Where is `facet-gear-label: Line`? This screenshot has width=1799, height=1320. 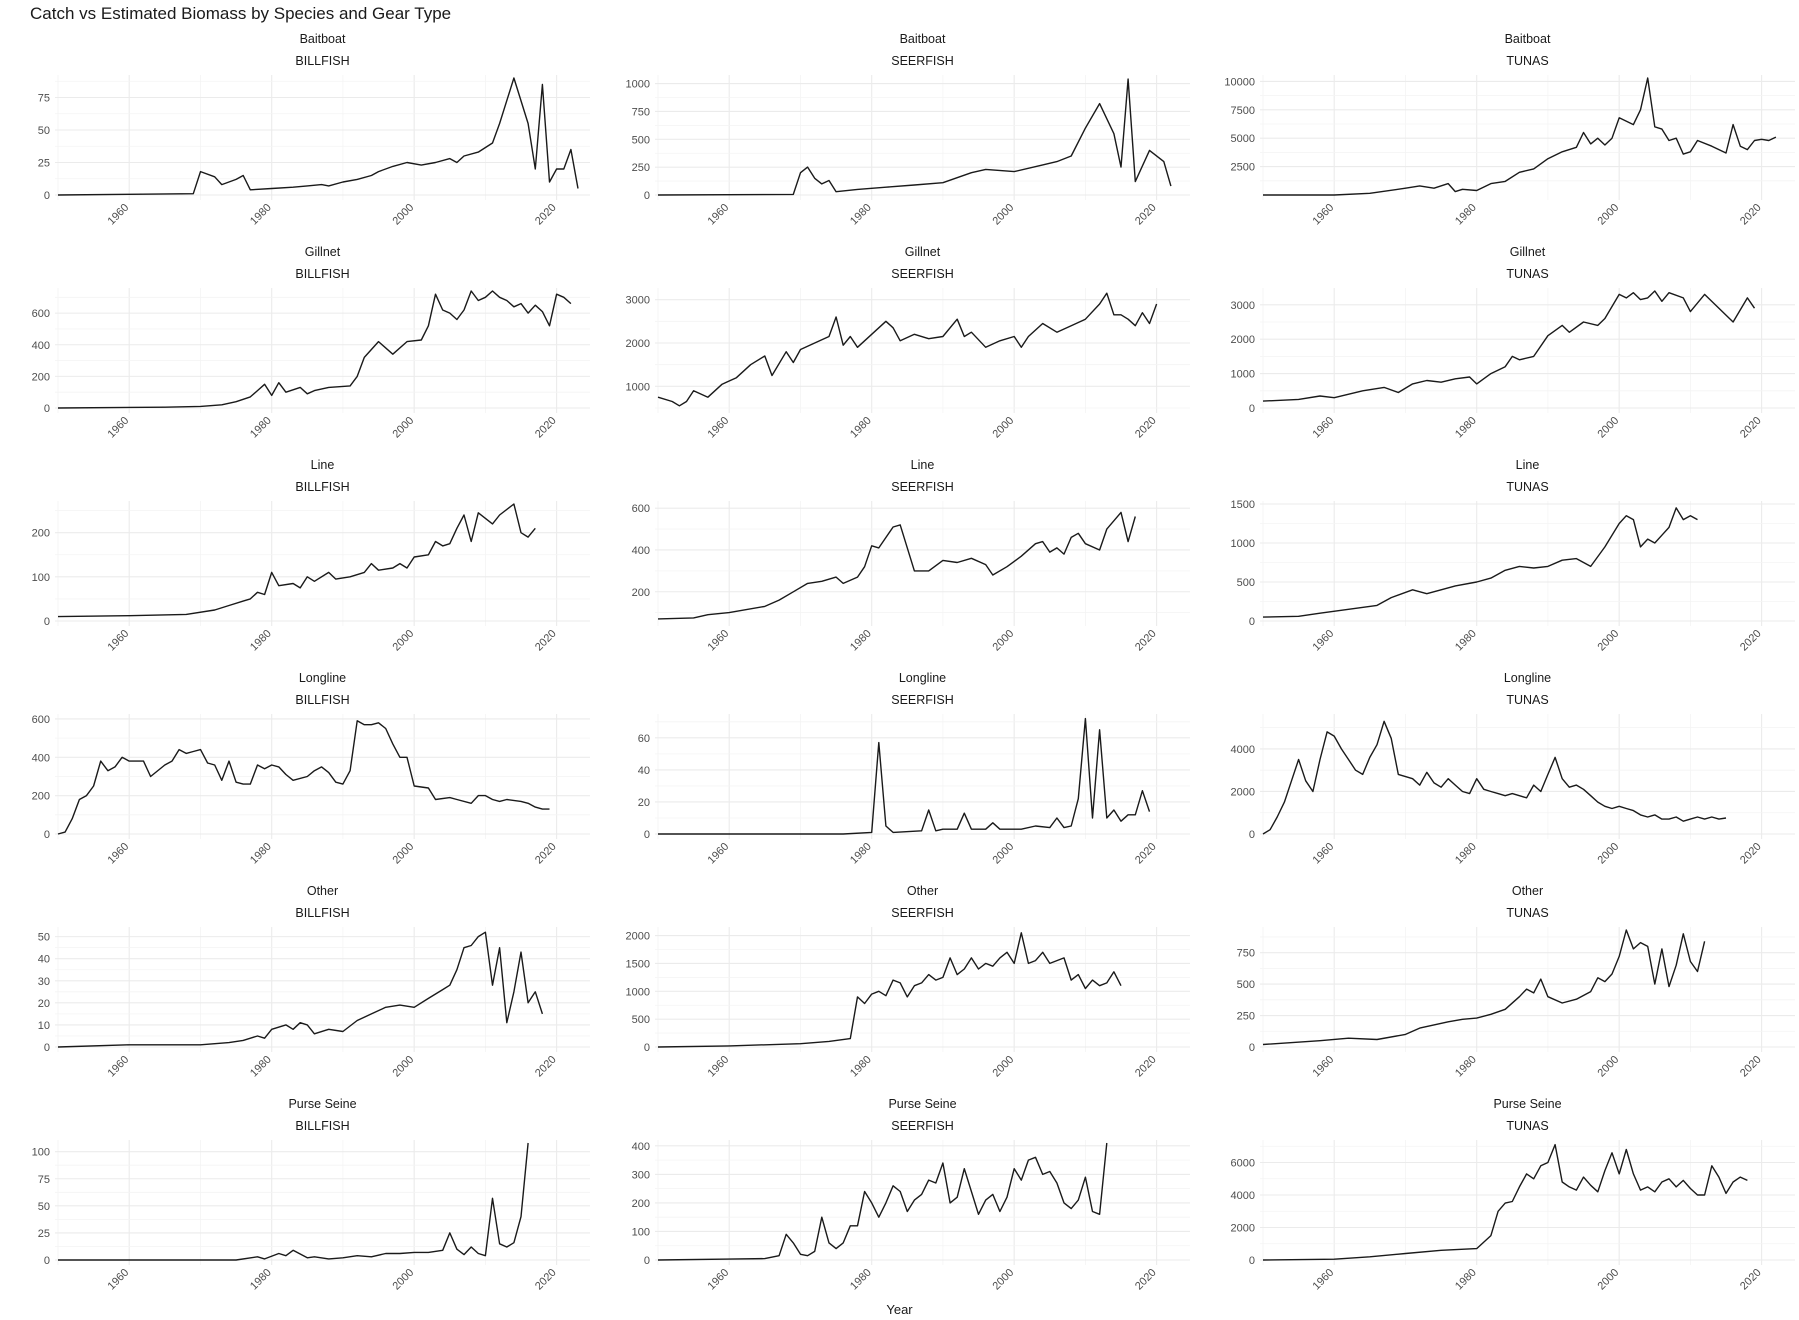 facet-gear-label: Line is located at coordinates (1527, 465).